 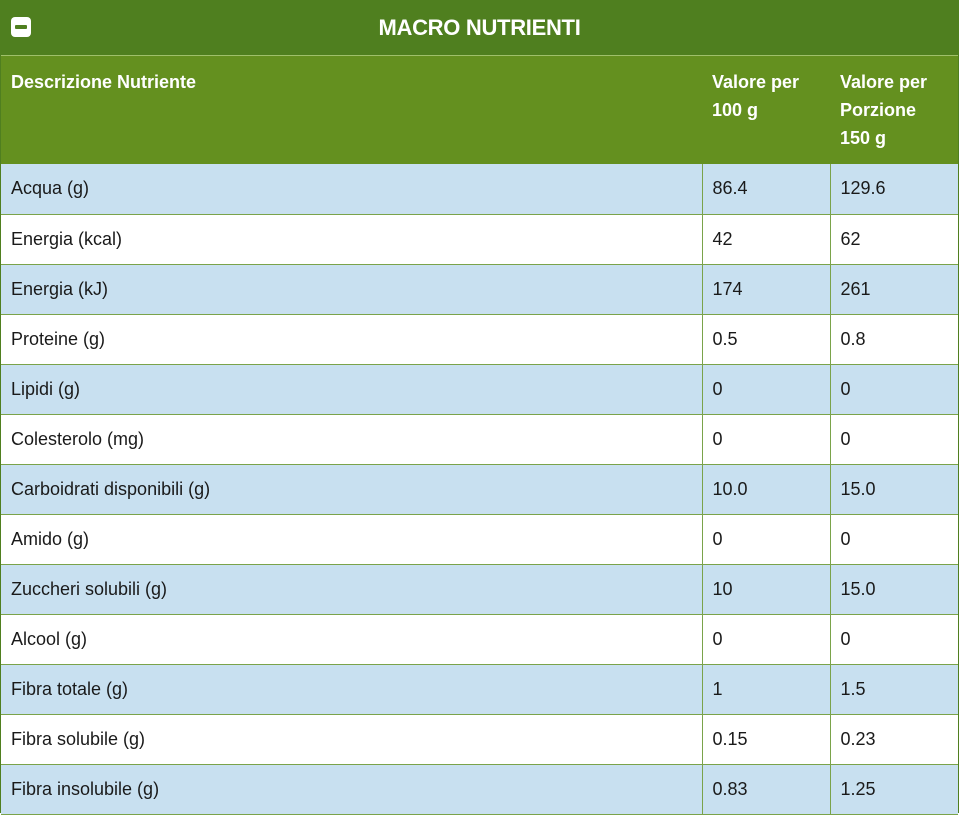 What do you see at coordinates (351, 189) in the screenshot?
I see `nutrient-name-cell: Acqua (g)` at bounding box center [351, 189].